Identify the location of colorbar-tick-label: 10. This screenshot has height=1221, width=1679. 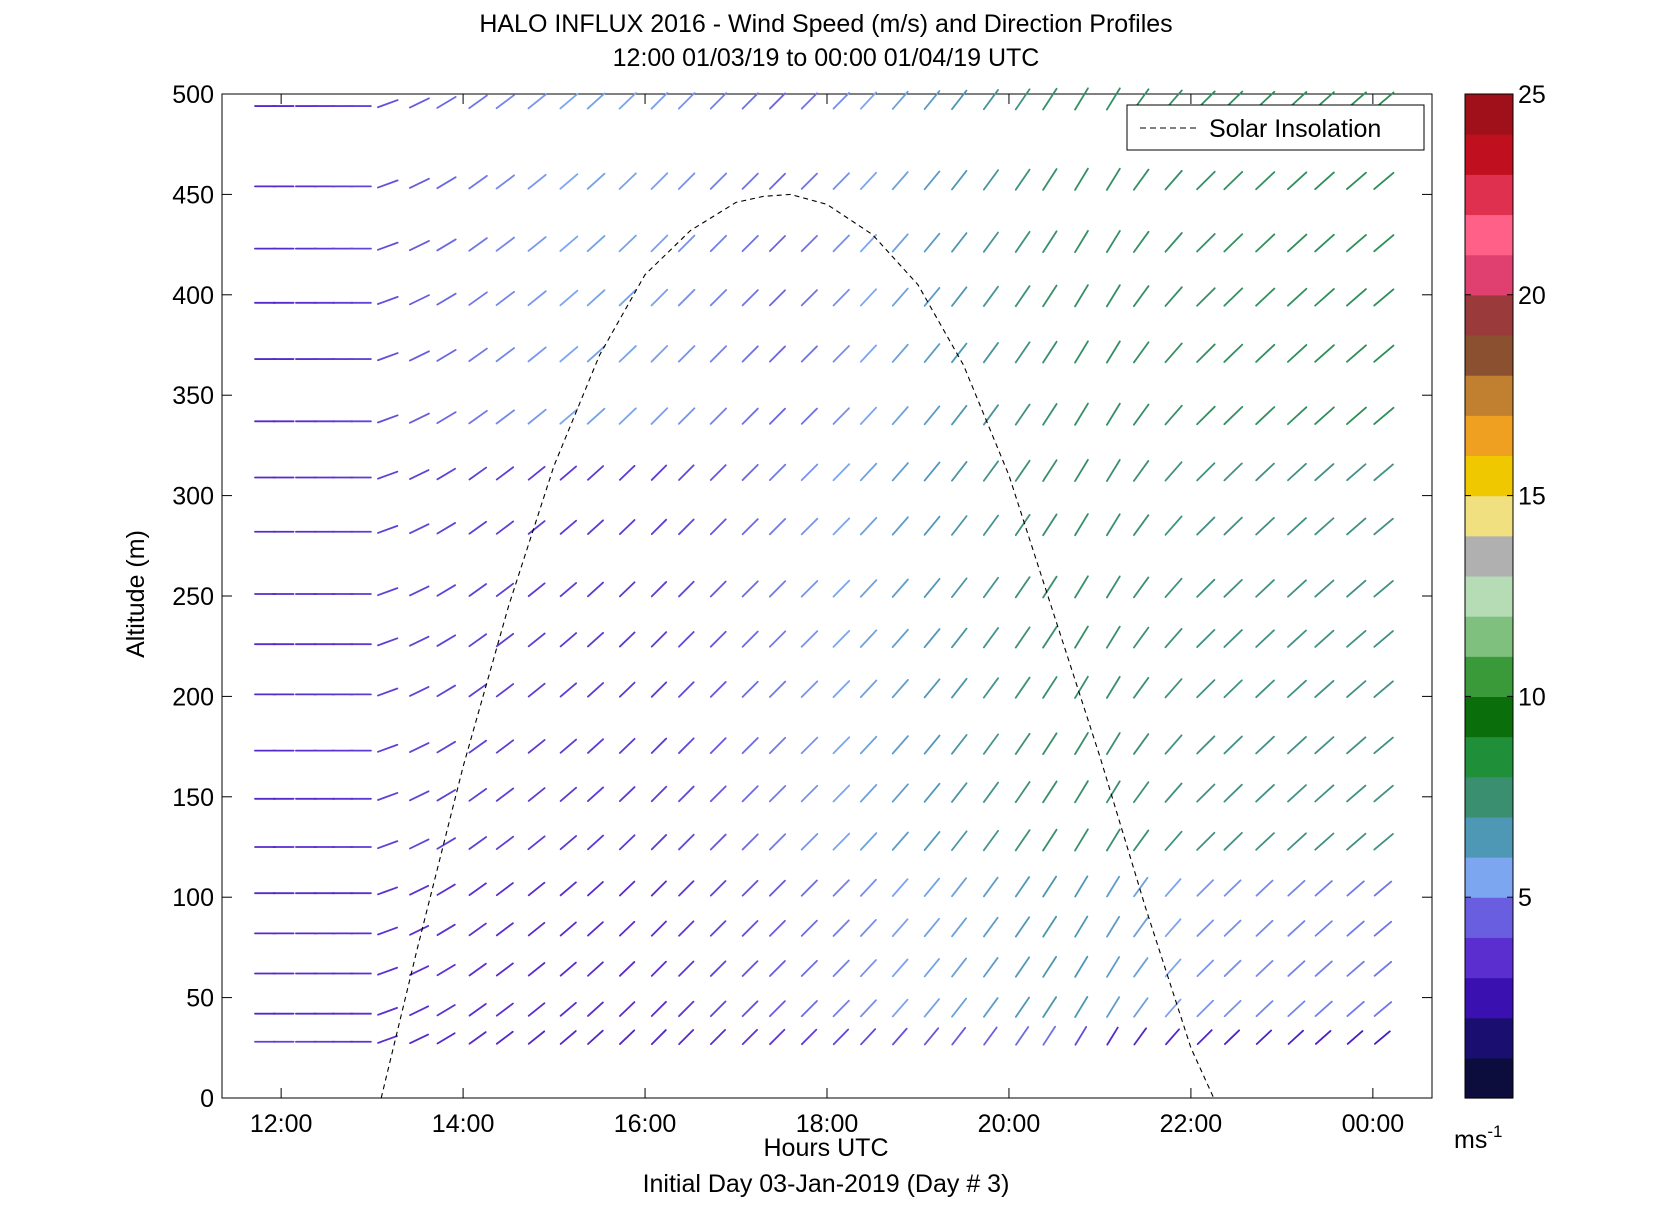
(1532, 697).